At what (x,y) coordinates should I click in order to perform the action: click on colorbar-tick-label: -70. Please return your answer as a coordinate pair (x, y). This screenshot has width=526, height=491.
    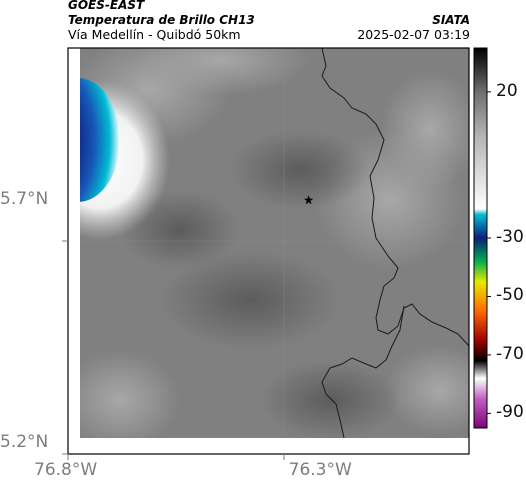
    Looking at the image, I should click on (510, 353).